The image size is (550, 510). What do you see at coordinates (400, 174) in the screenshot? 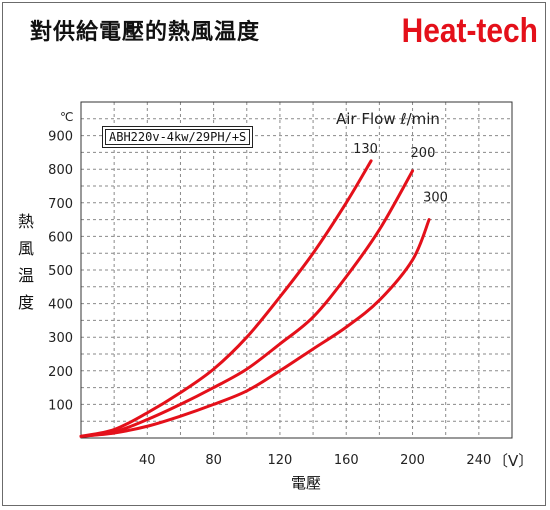
I see `series-labels: 130 200 300` at bounding box center [400, 174].